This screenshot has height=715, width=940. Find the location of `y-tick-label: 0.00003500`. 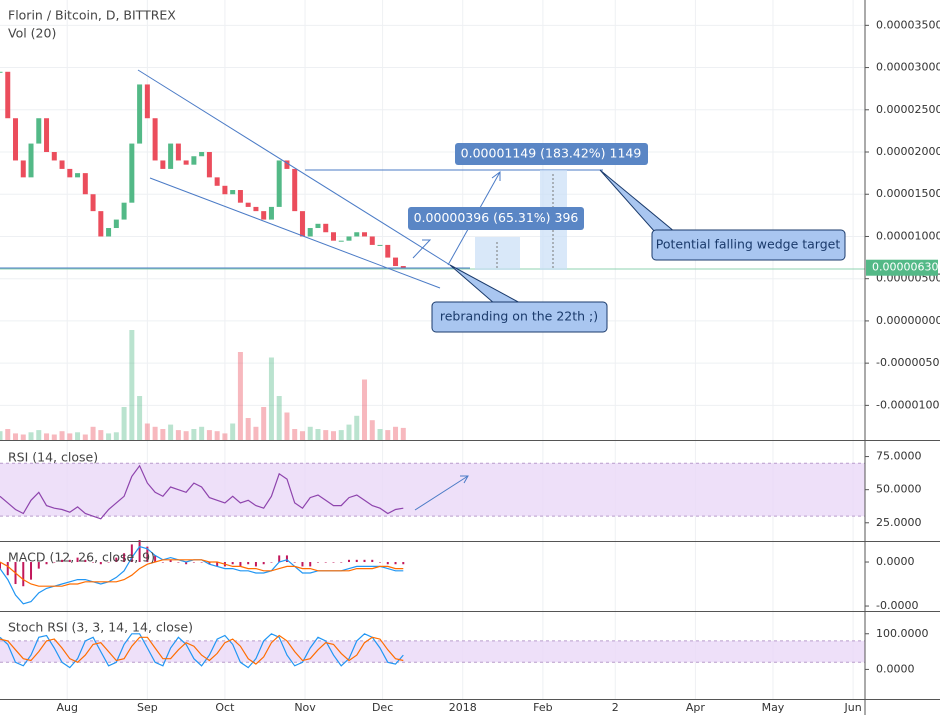

y-tick-label: 0.00003500 is located at coordinates (908, 24).